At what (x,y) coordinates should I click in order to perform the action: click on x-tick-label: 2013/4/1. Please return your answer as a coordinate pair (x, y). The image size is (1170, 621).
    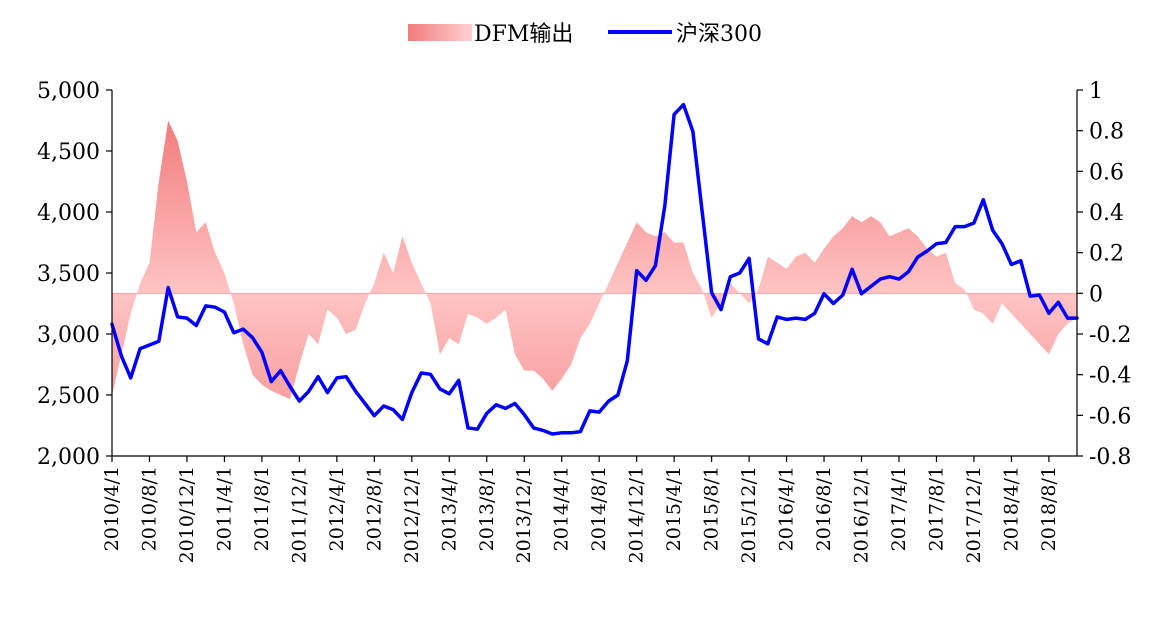
    Looking at the image, I should click on (449, 508).